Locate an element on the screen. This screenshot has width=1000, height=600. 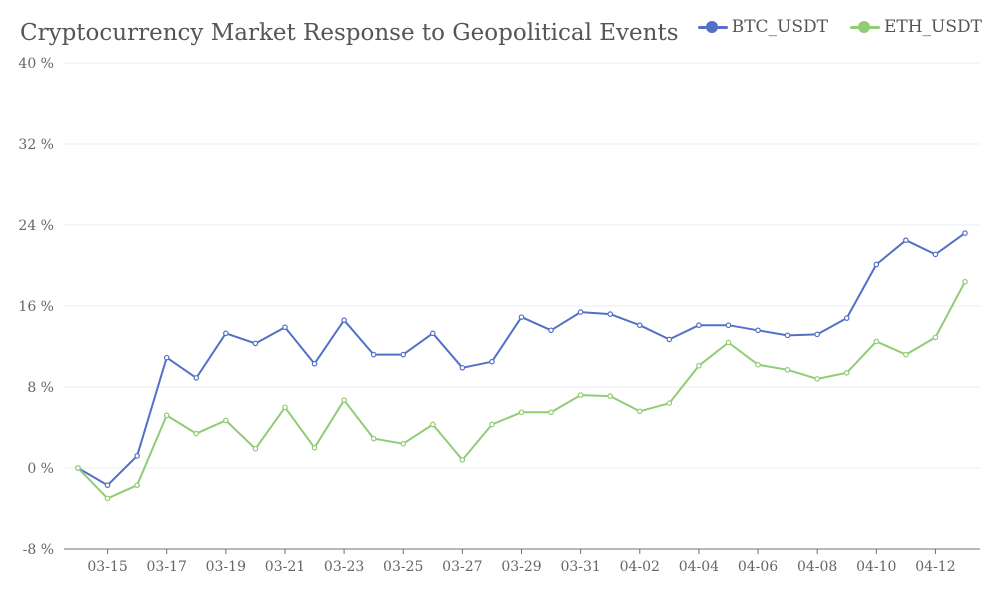
legend-item-eth: ETH_USDT is located at coordinates (915, 27).